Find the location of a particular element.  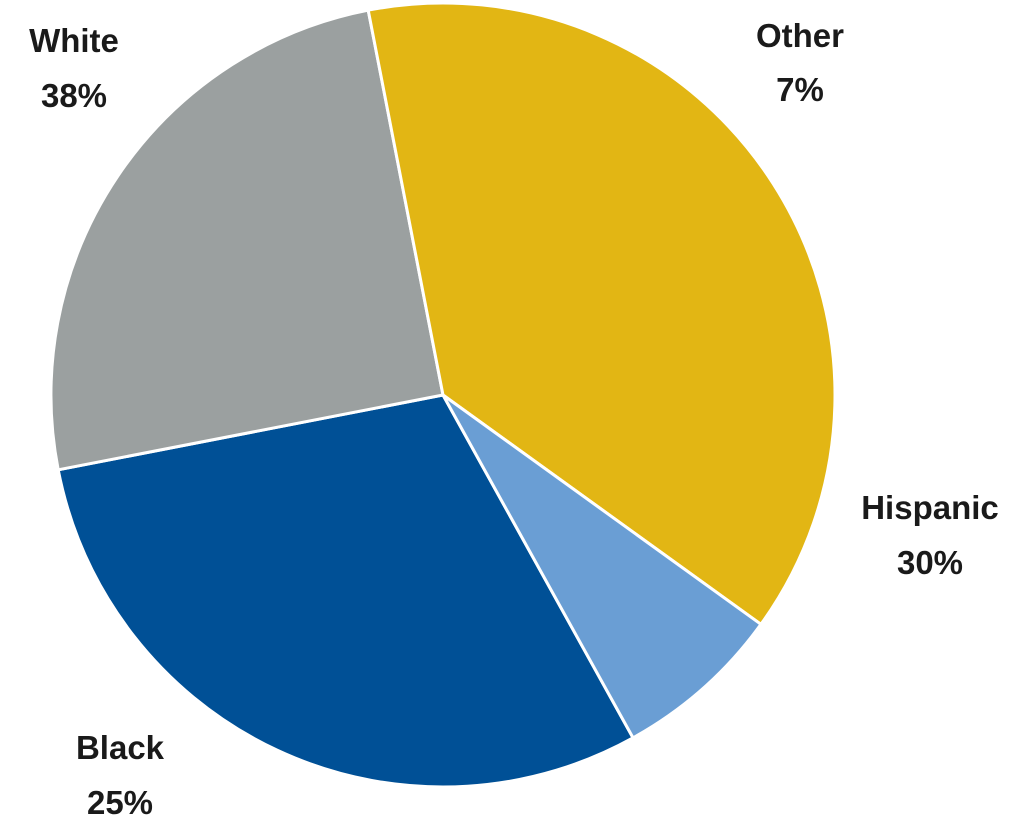

label-white-name: White is located at coordinates (74, 40).